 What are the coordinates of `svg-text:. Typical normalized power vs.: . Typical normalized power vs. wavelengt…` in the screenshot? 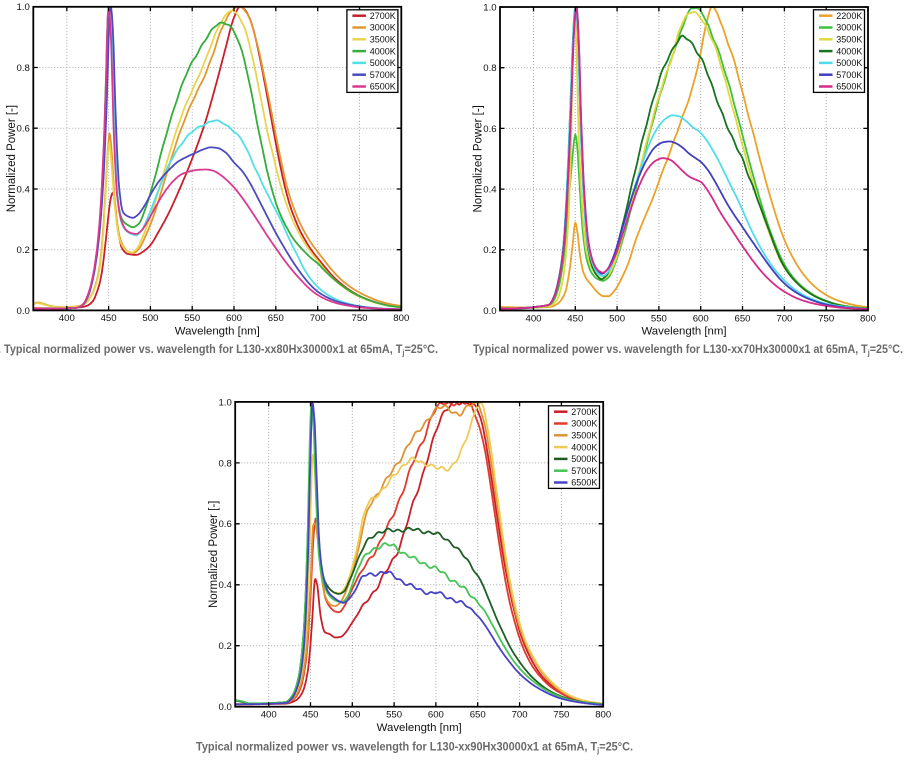 It's located at (219, 350).